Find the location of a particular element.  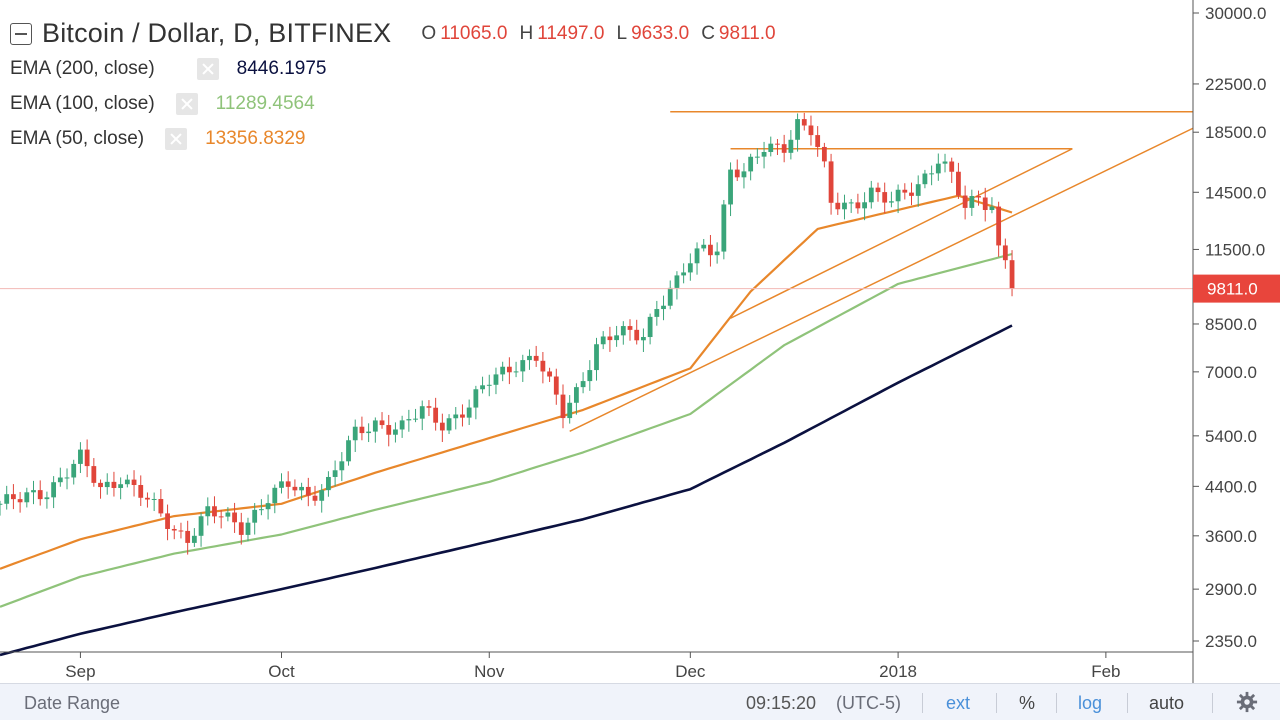

x-tick-label: Oct is located at coordinates (281, 671).